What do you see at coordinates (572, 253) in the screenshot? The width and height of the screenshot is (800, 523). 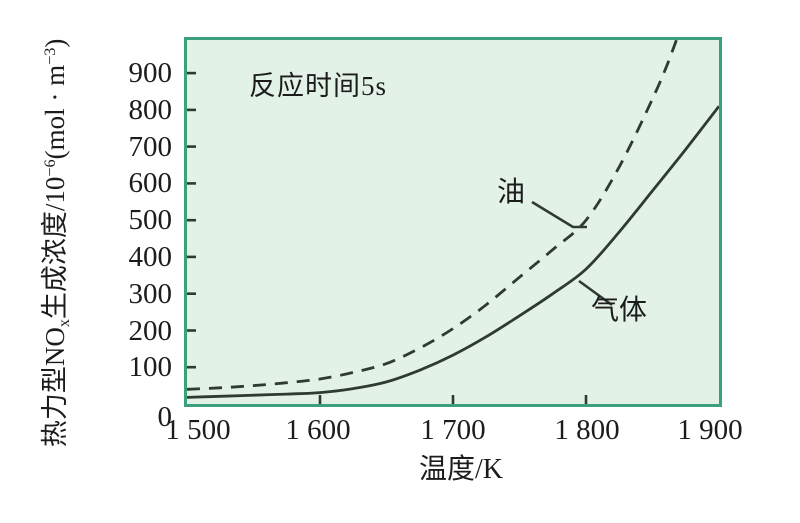 I see `leader-lines-layer` at bounding box center [572, 253].